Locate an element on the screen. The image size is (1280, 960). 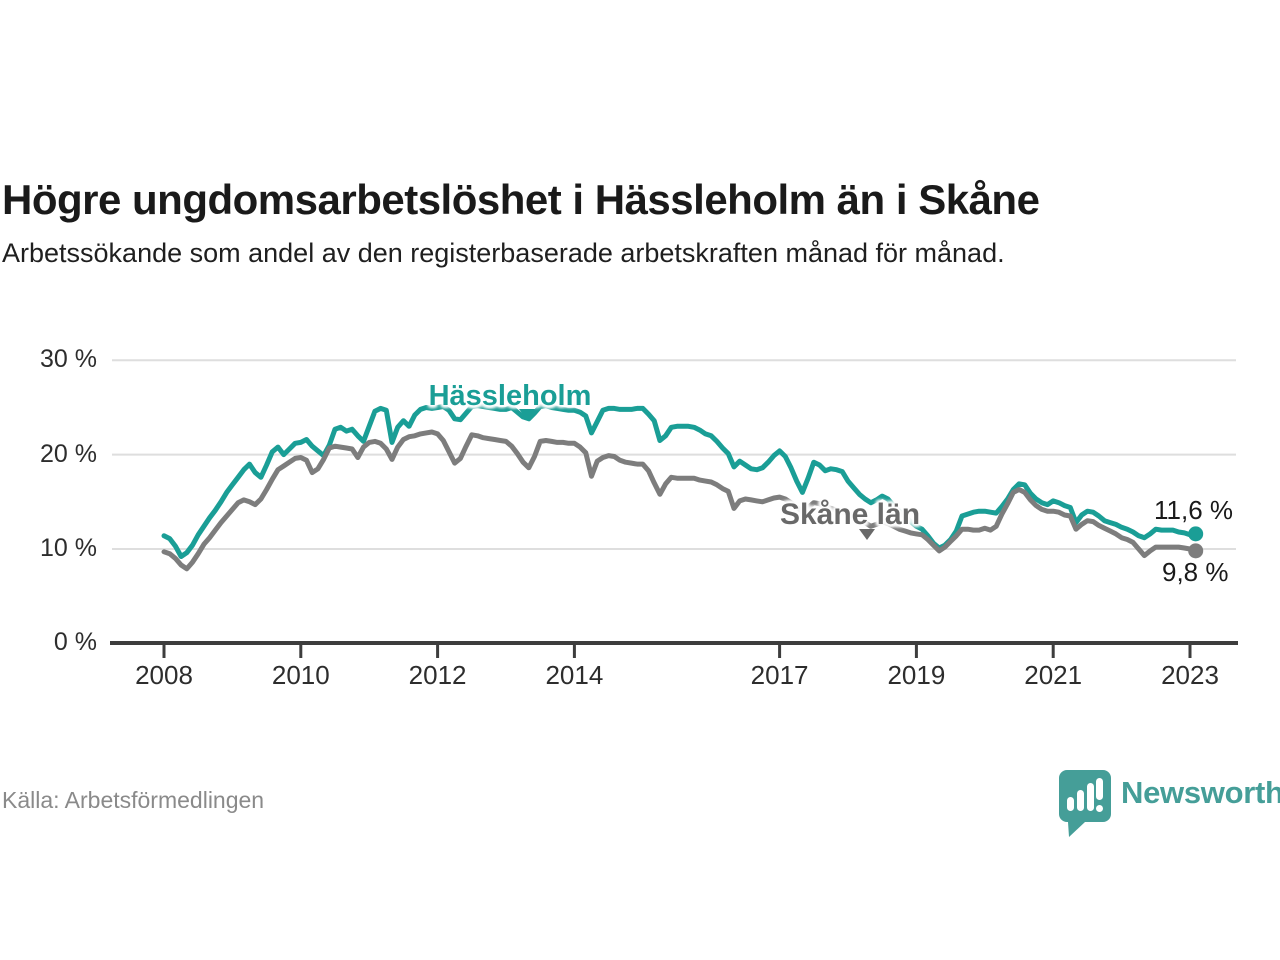
x-axis-label: 2012 is located at coordinates (437, 675).